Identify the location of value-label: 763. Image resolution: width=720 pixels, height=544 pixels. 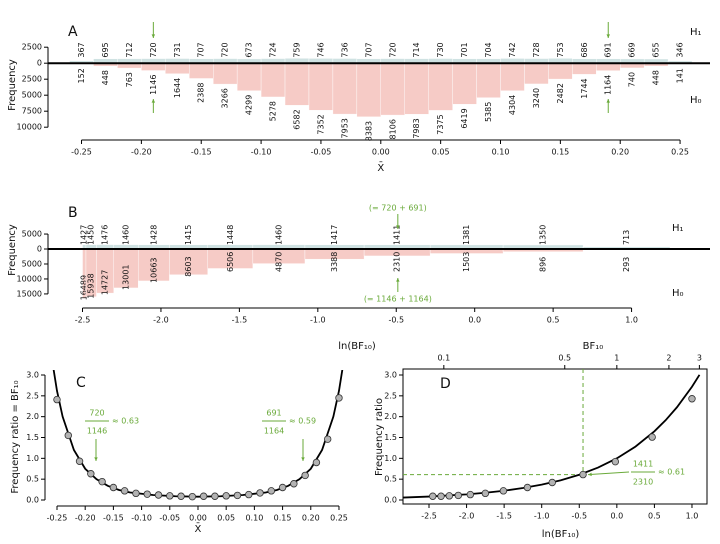
(129, 79).